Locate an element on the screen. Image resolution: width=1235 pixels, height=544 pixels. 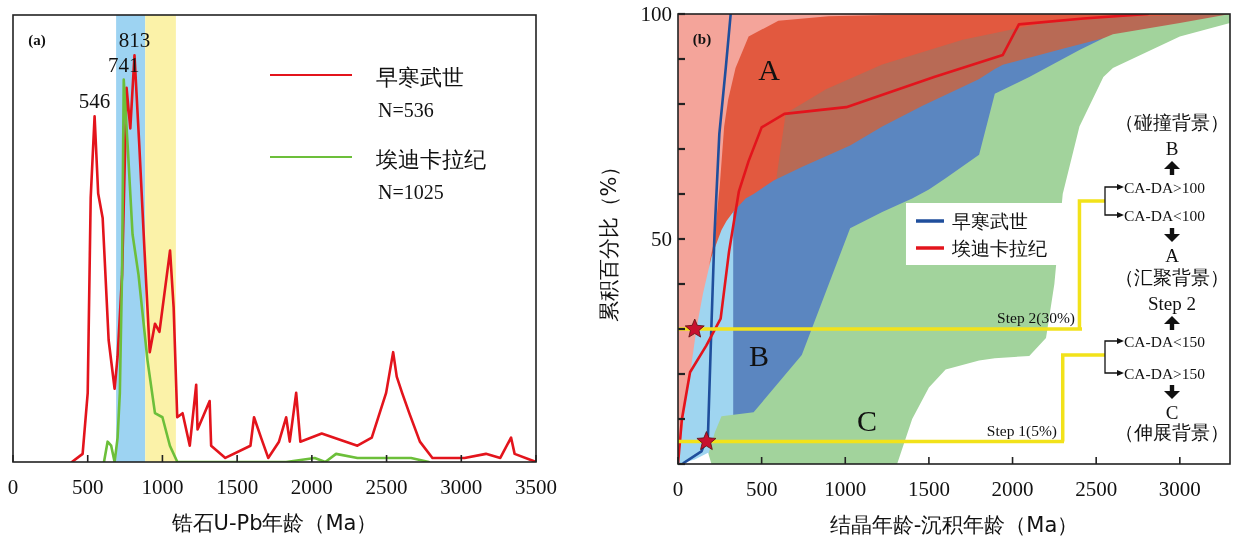
x-axis-title: 锆石U-Pb年龄（Ma） is located at coordinates (274, 523).